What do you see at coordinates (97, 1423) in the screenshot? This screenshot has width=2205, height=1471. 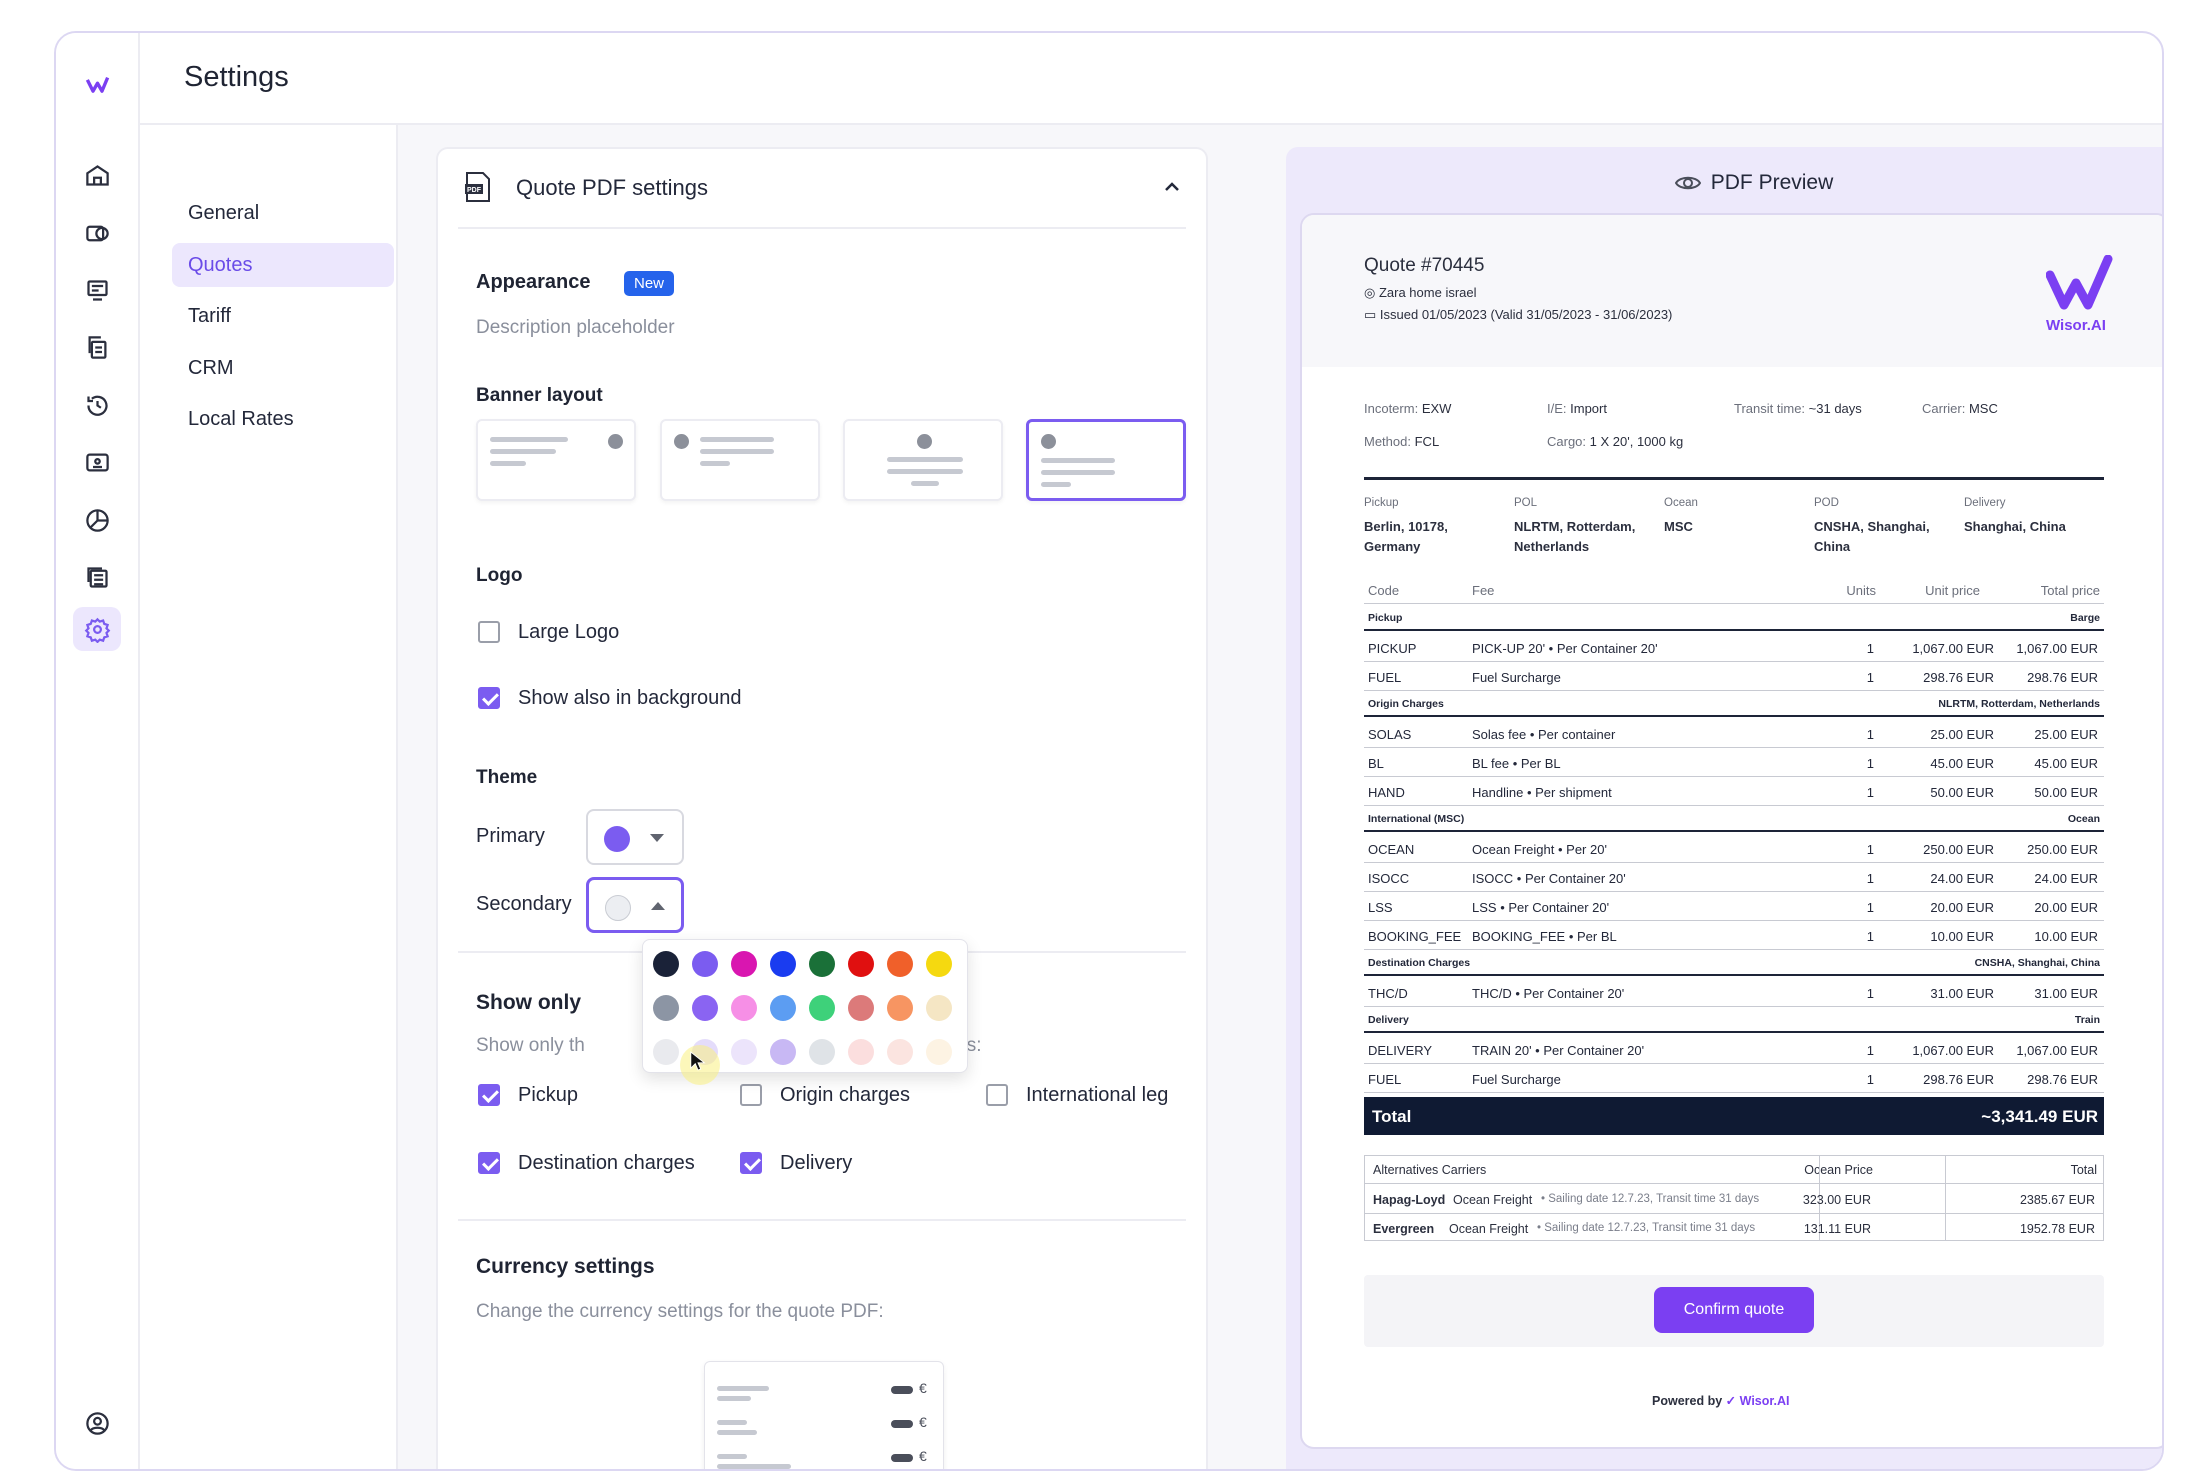 I see `user-icon` at bounding box center [97, 1423].